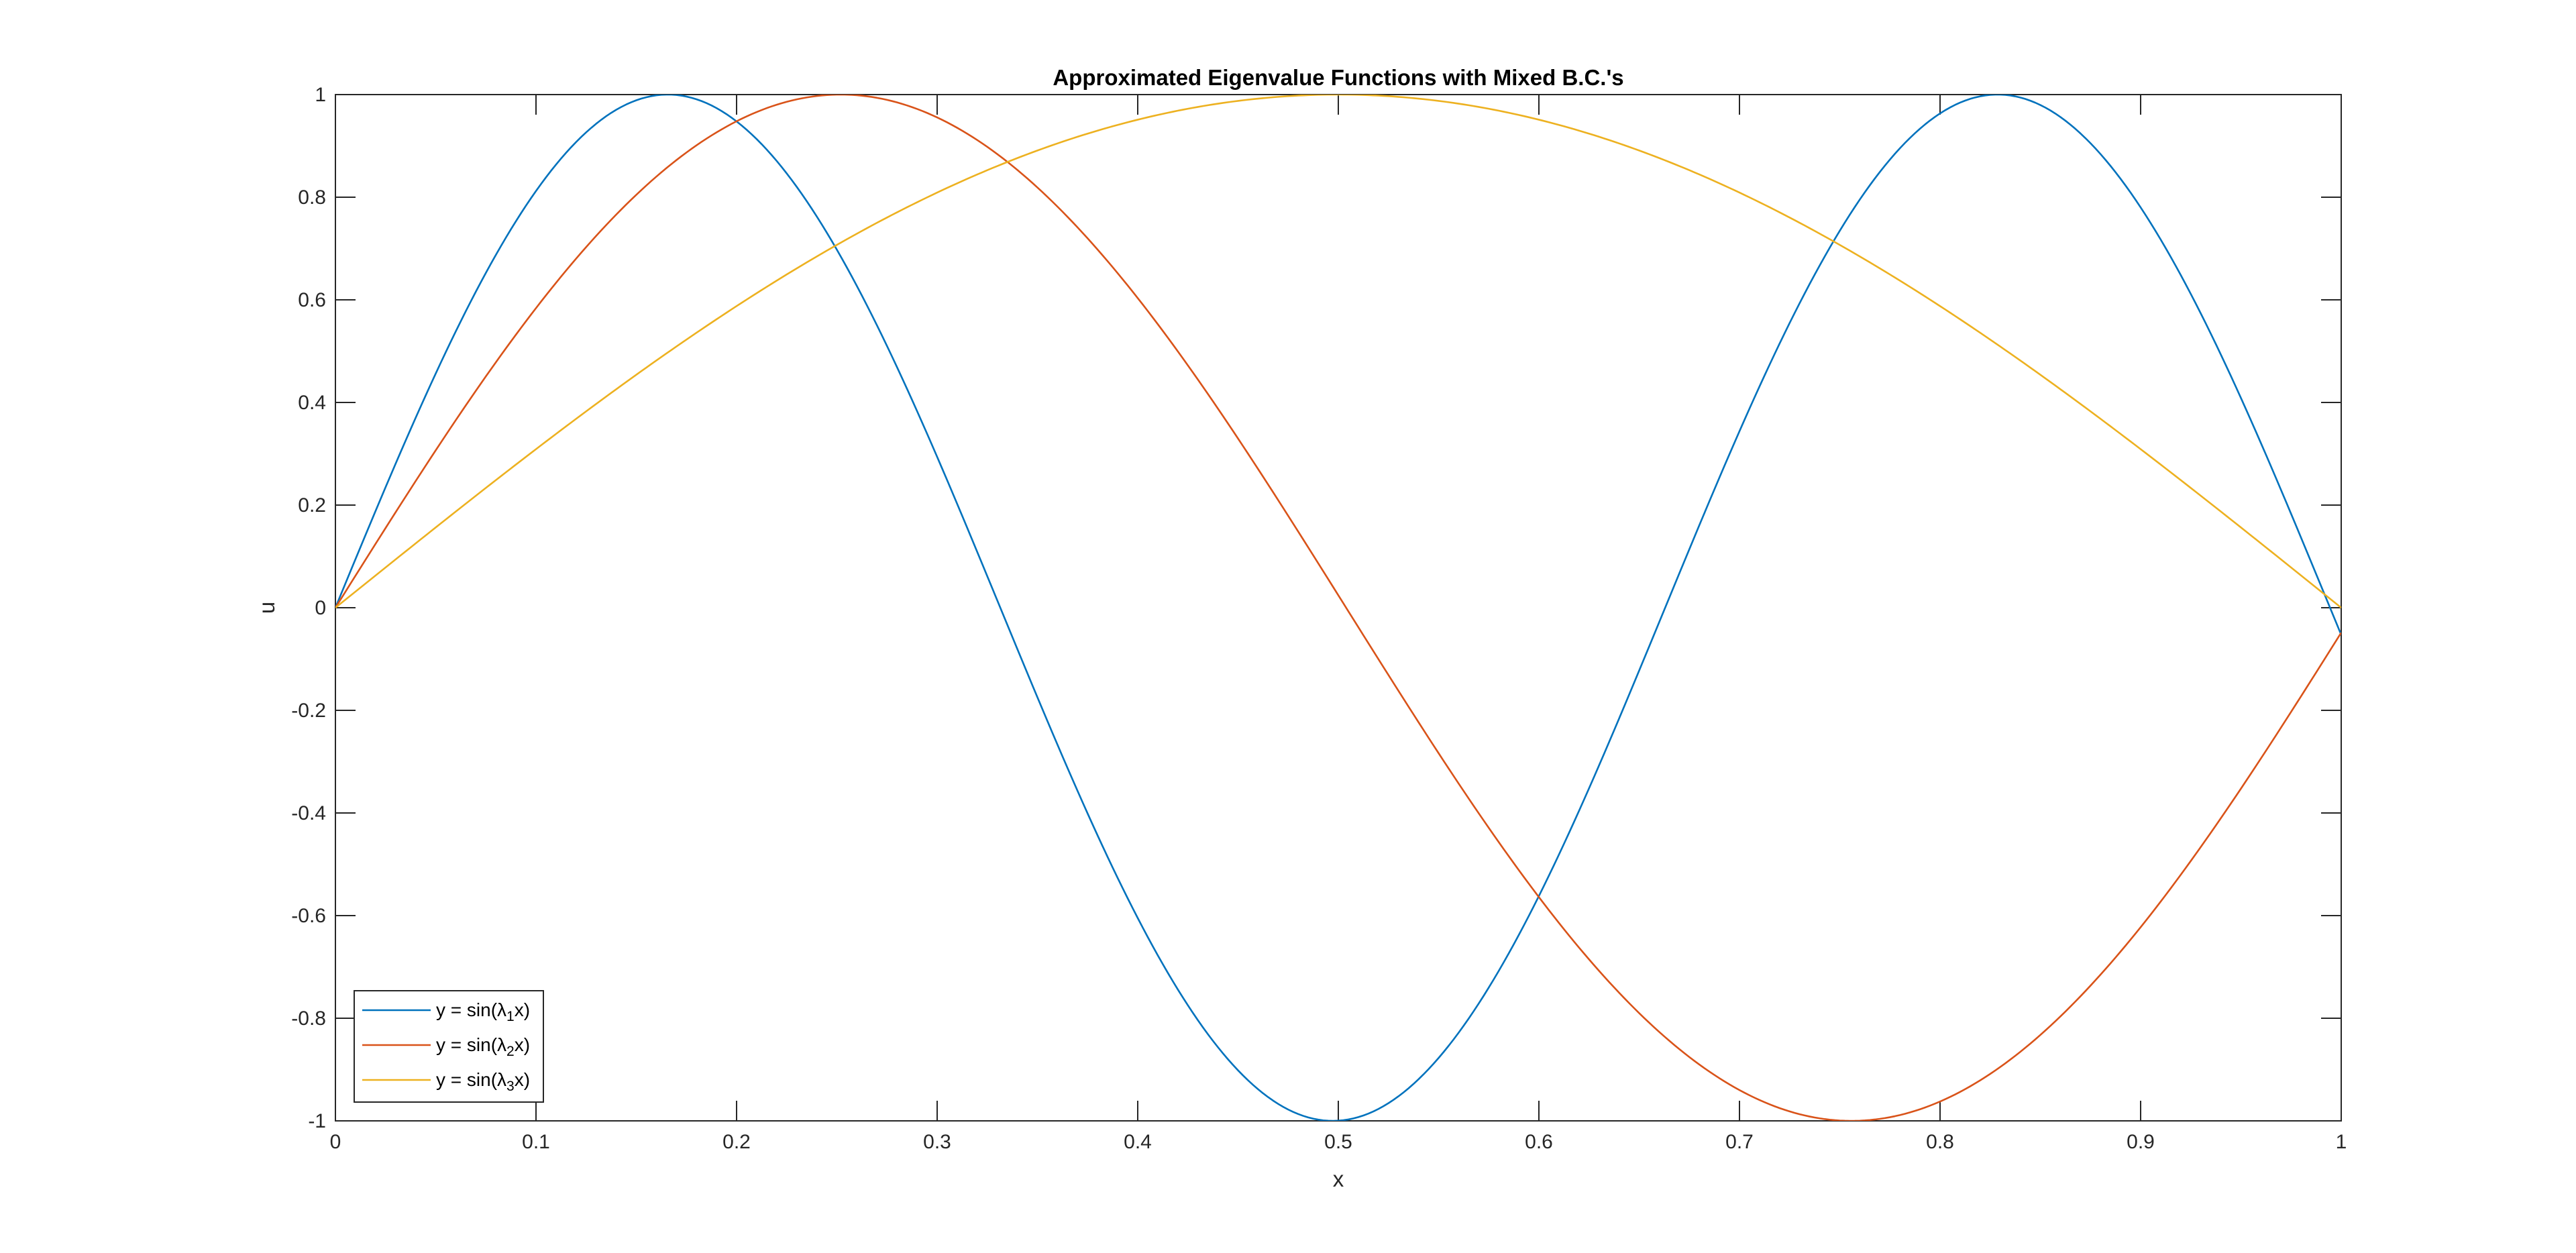 The height and width of the screenshot is (1253, 2576). I want to click on x-tick-label: 0.2, so click(736, 1142).